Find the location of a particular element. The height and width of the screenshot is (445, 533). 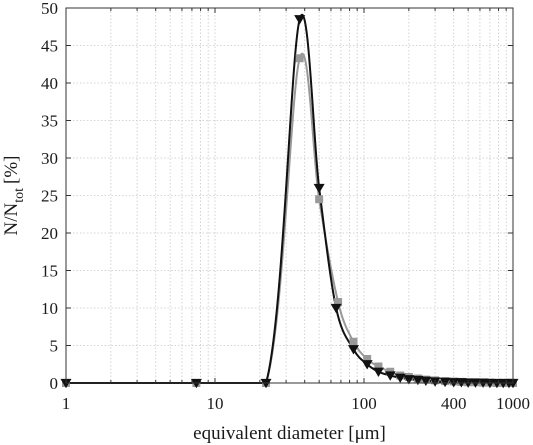

y-axis-title-unit: [%] is located at coordinates (11, 170).